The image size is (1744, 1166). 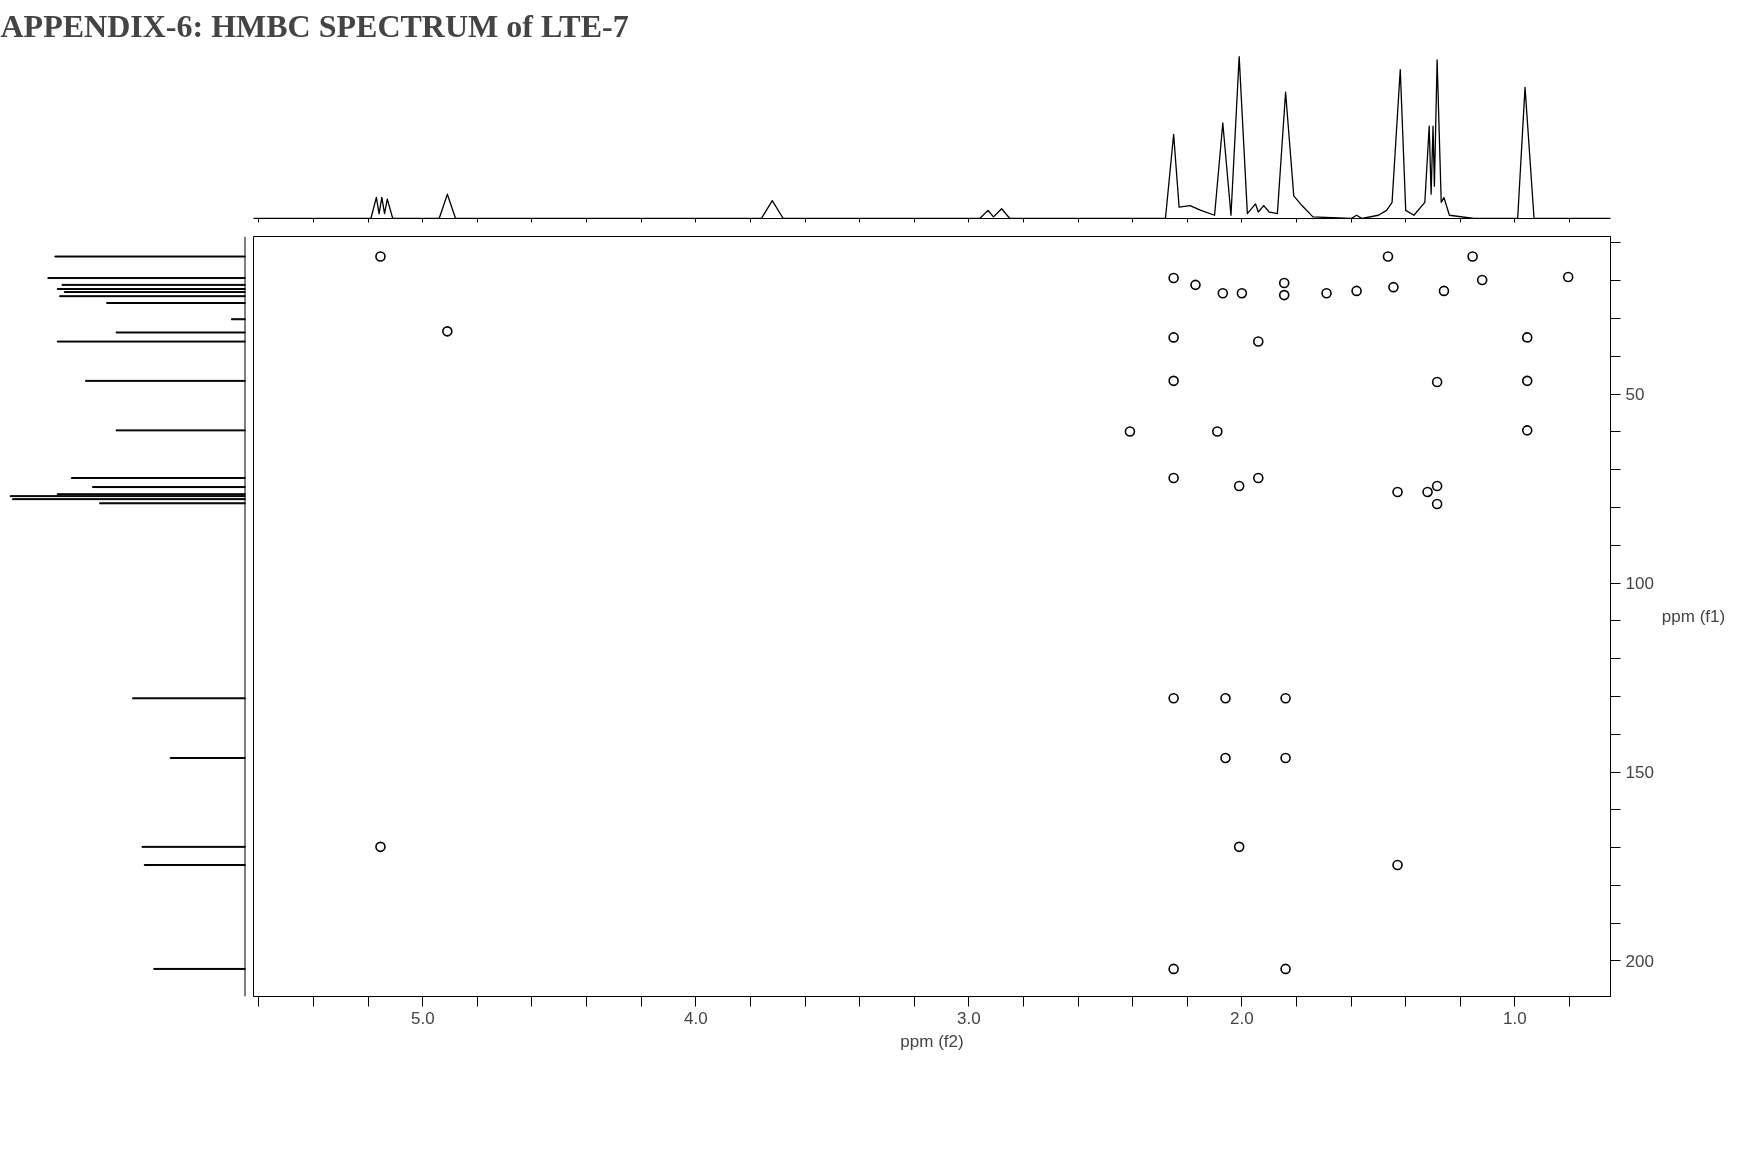 I want to click on x-tick-label: 3.0, so click(x=969, y=1018).